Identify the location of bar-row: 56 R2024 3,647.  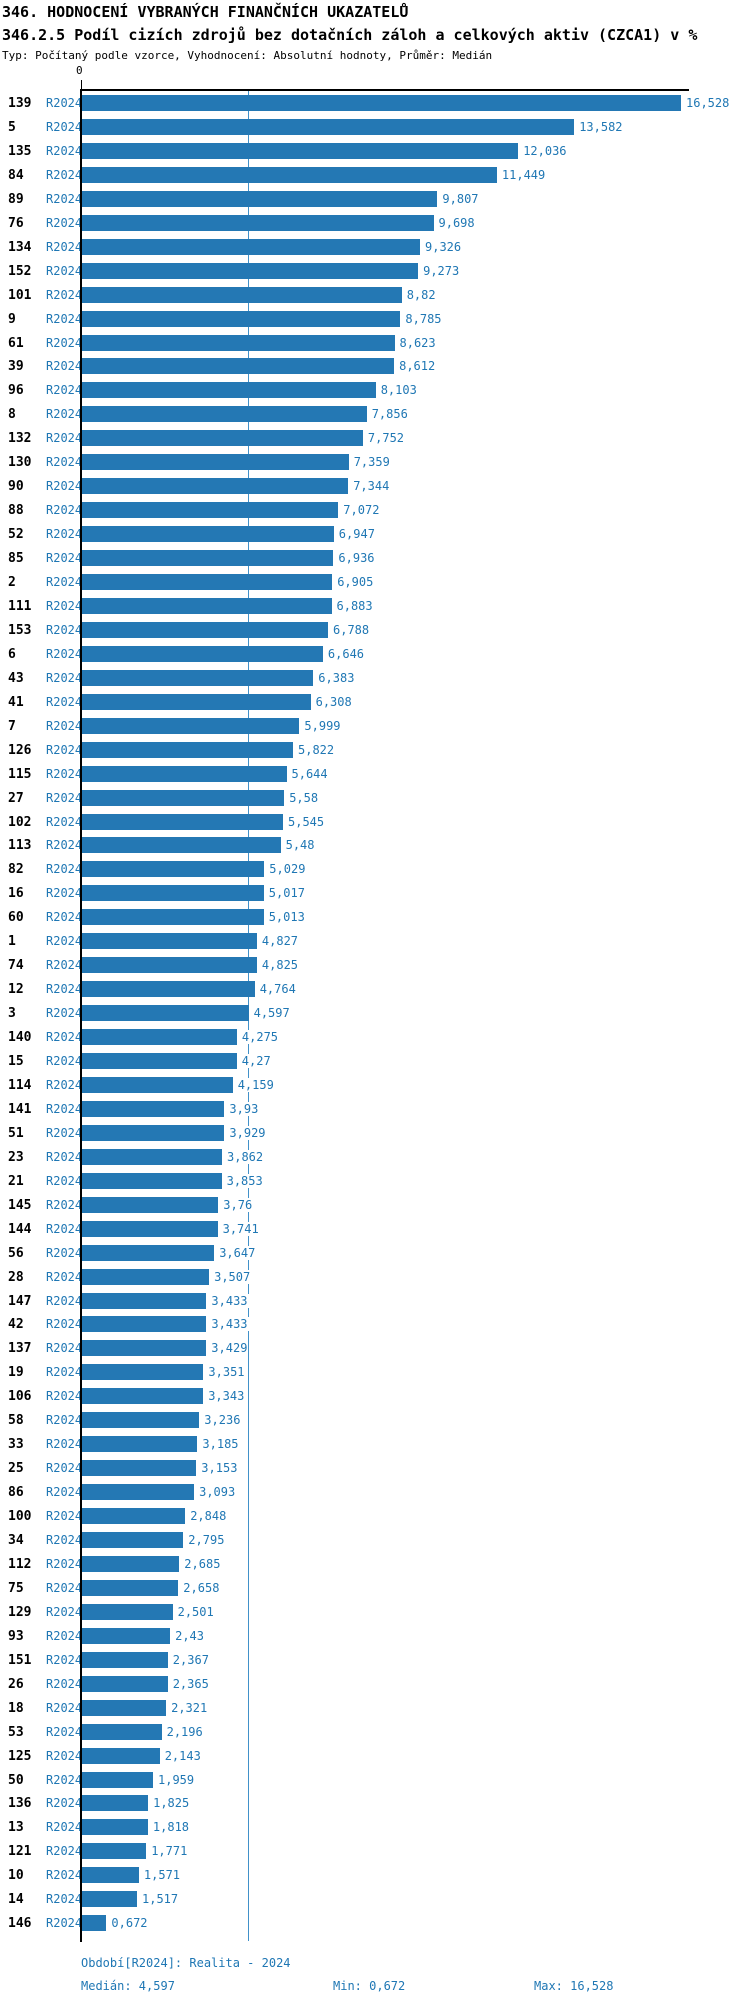
(375, 1253).